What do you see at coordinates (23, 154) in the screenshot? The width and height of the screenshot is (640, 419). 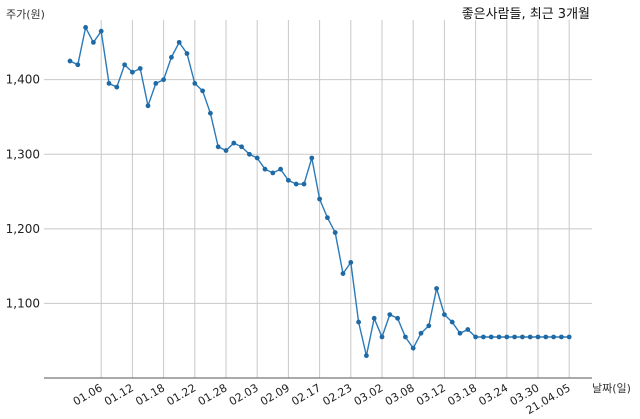 I see `y-tick-label: 1,300` at bounding box center [23, 154].